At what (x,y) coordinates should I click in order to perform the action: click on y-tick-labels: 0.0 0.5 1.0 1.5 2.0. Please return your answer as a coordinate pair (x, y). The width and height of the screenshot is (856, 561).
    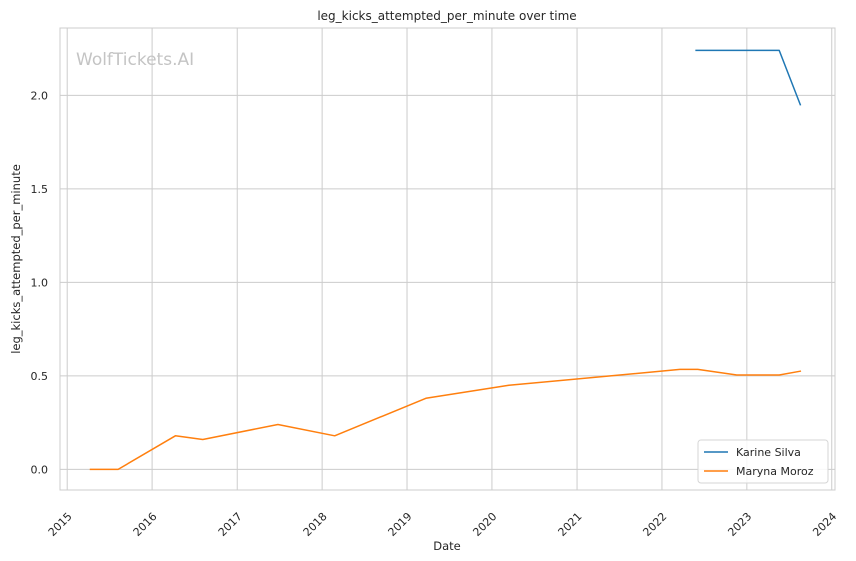
    Looking at the image, I should click on (40, 282).